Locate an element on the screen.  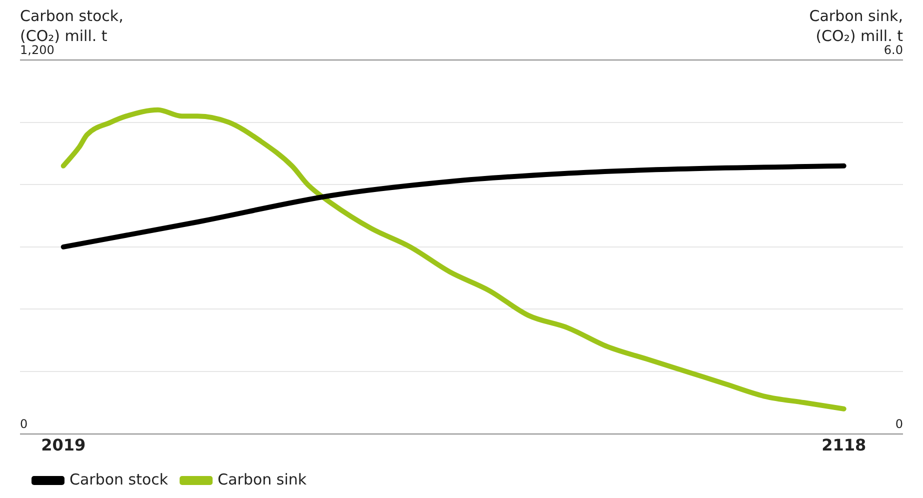
y2-tick-label: 0 is located at coordinates (899, 423).